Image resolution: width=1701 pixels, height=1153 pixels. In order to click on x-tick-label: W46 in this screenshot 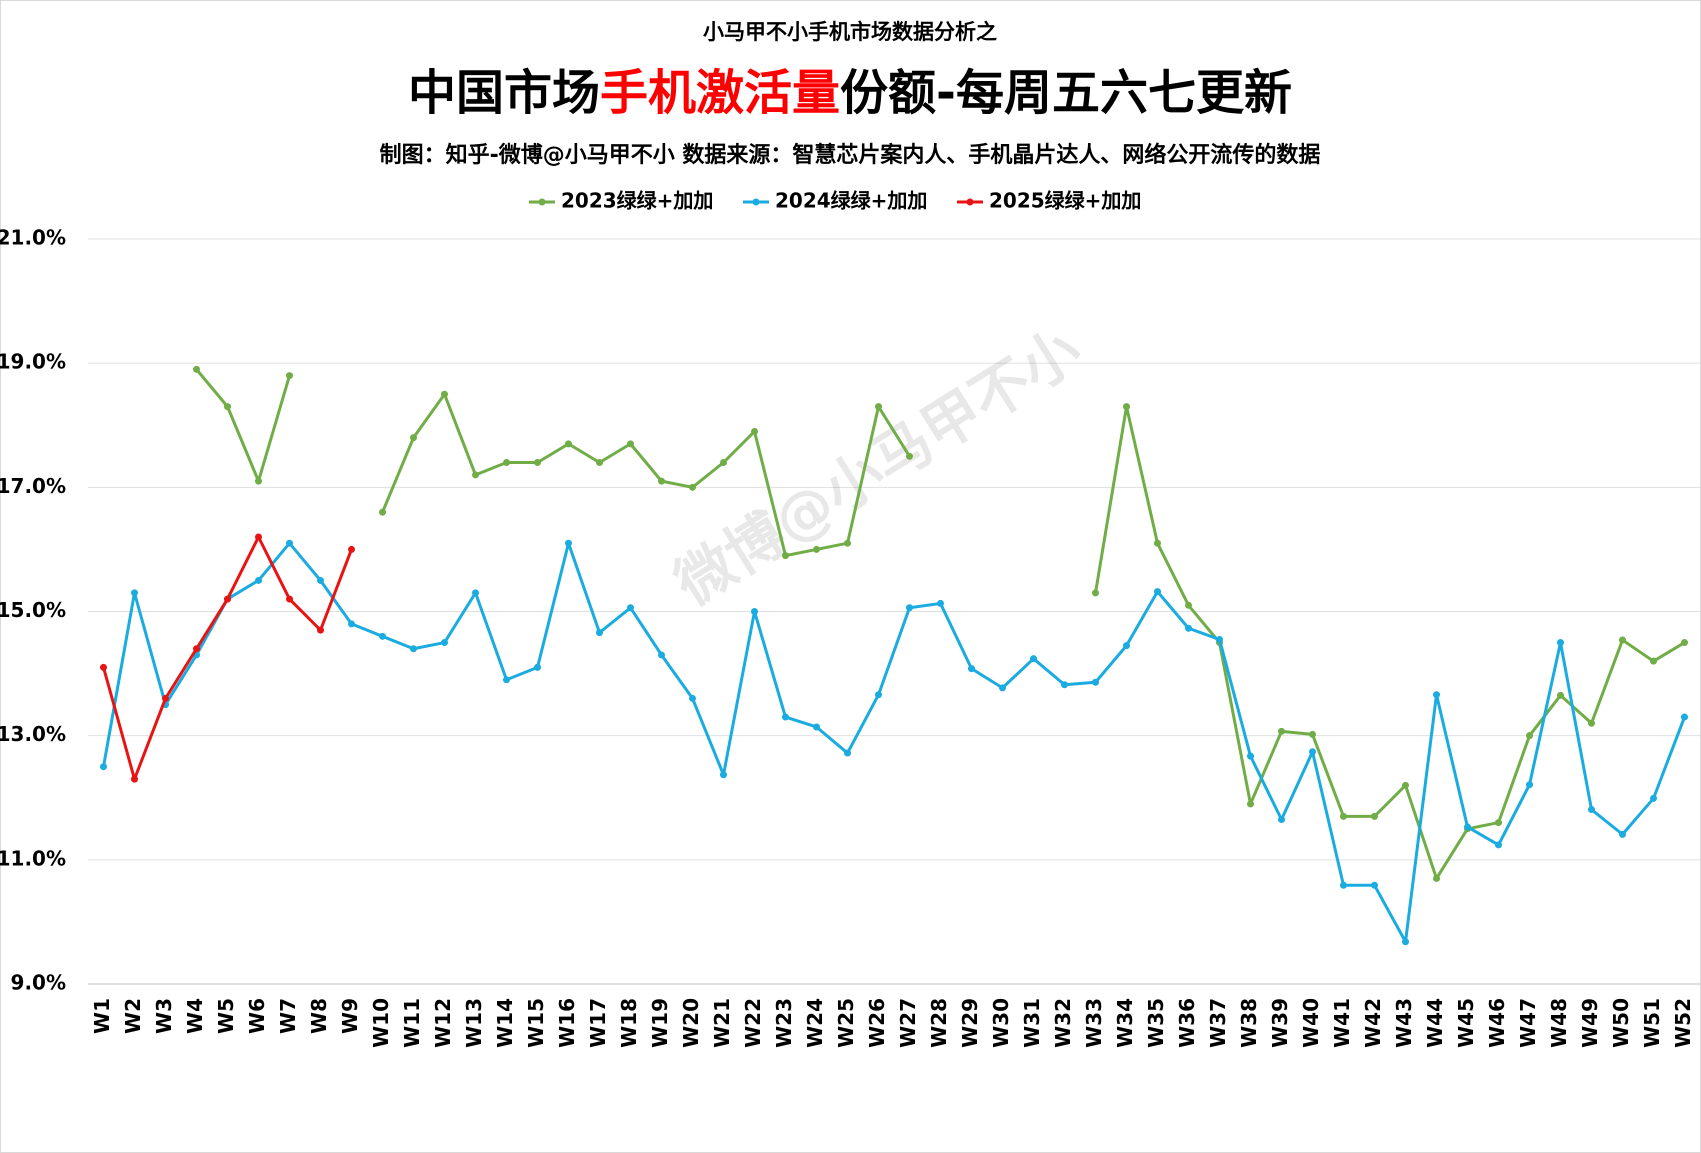, I will do `click(1497, 1023)`.